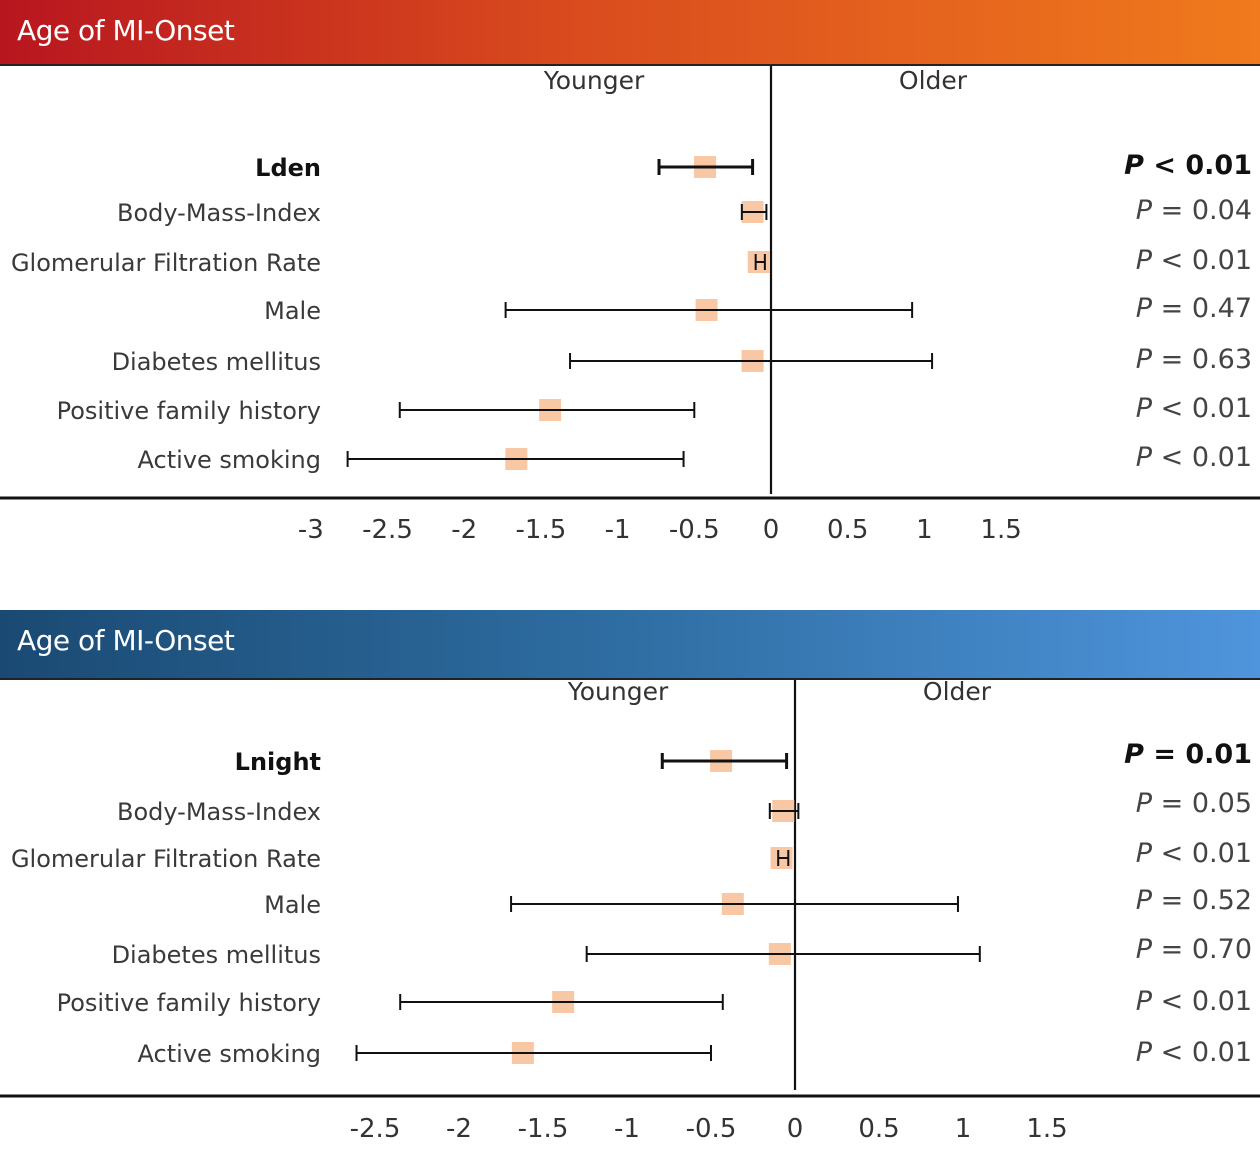 Image resolution: width=1260 pixels, height=1155 pixels. I want to click on p-value: P = 0.47, so click(1193, 308).